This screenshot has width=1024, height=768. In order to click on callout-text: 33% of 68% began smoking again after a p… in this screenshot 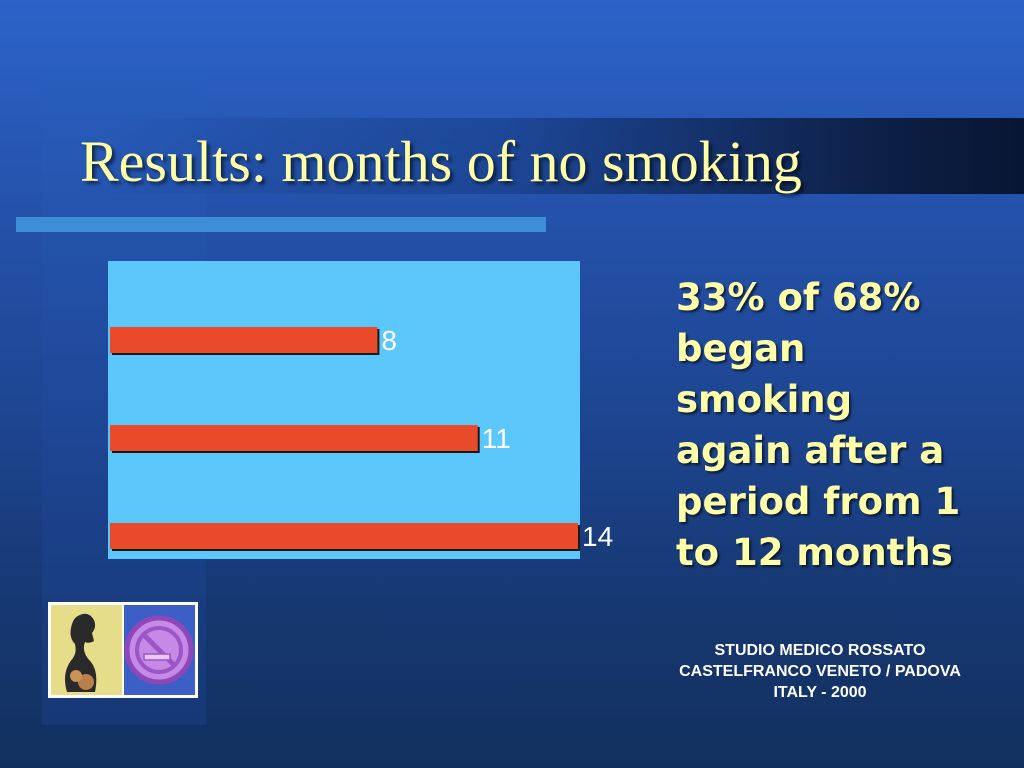, I will do `click(818, 425)`.